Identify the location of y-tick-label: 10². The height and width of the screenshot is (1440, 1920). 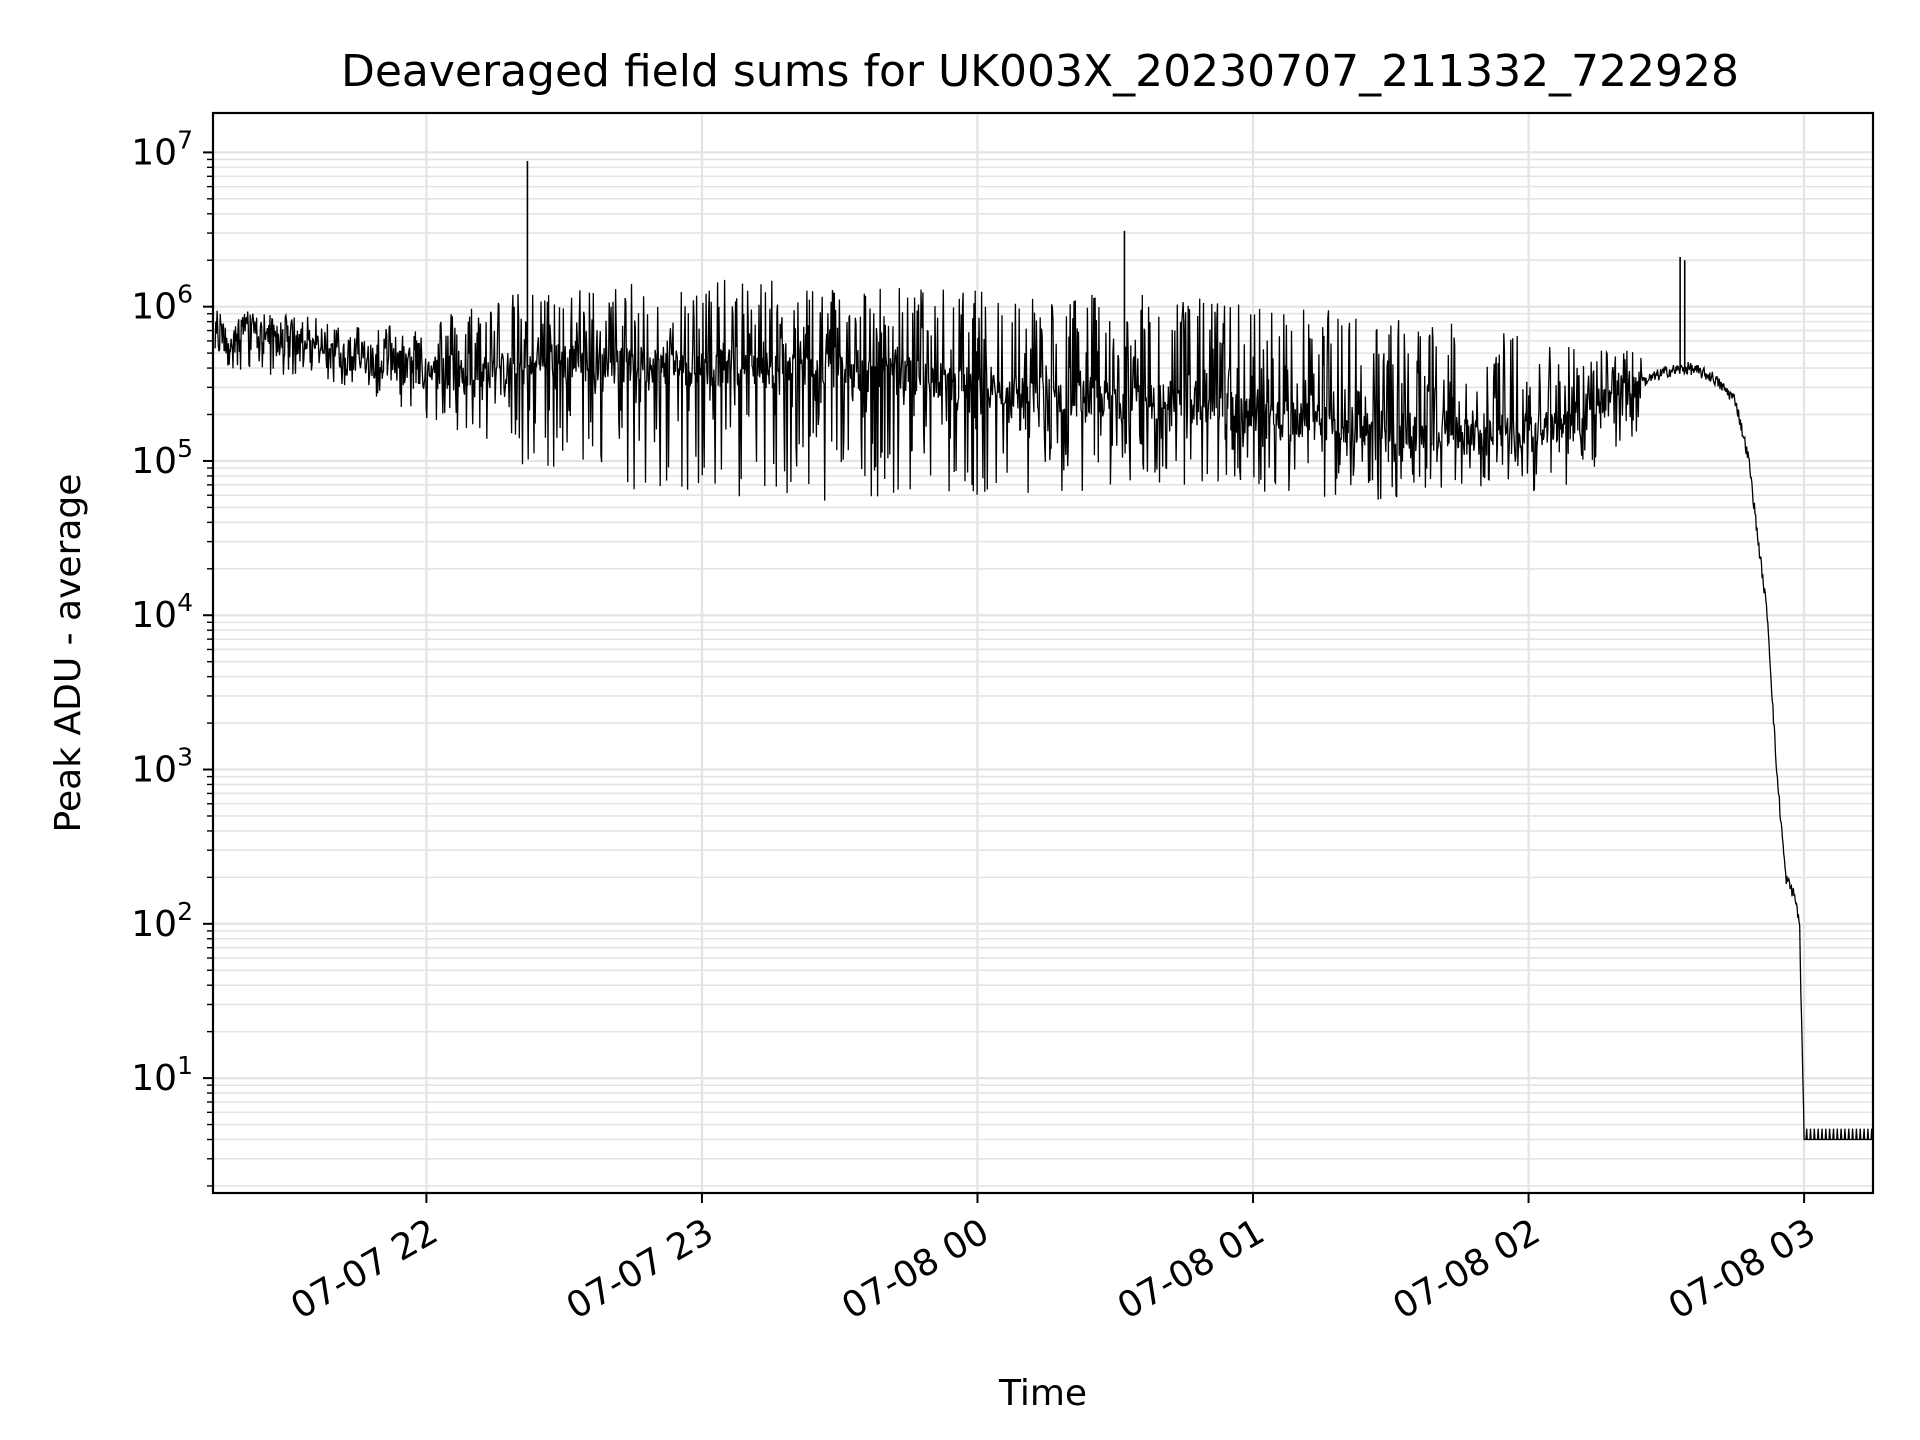
(162, 921).